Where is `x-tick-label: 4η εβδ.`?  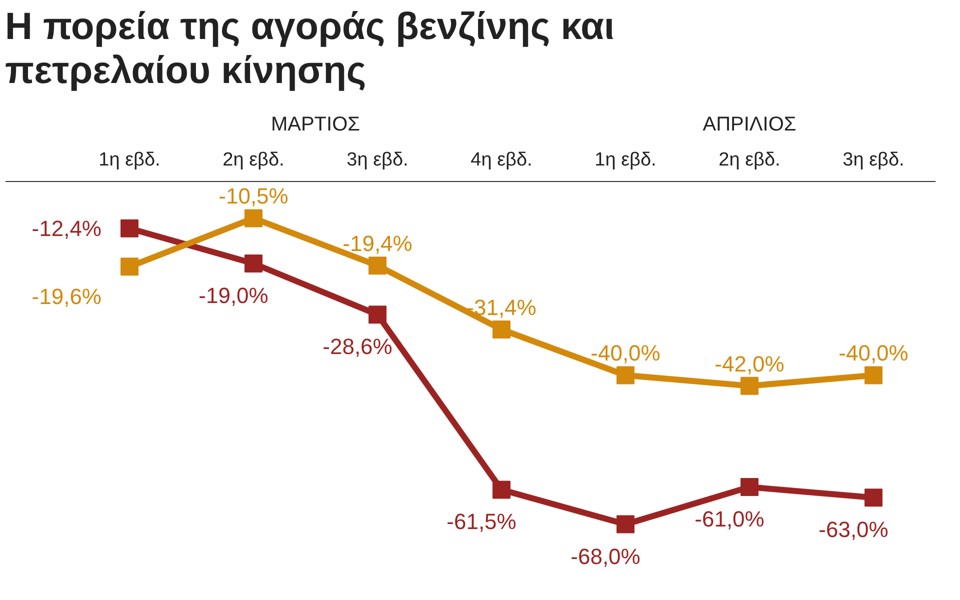
x-tick-label: 4η εβδ. is located at coordinates (501, 160).